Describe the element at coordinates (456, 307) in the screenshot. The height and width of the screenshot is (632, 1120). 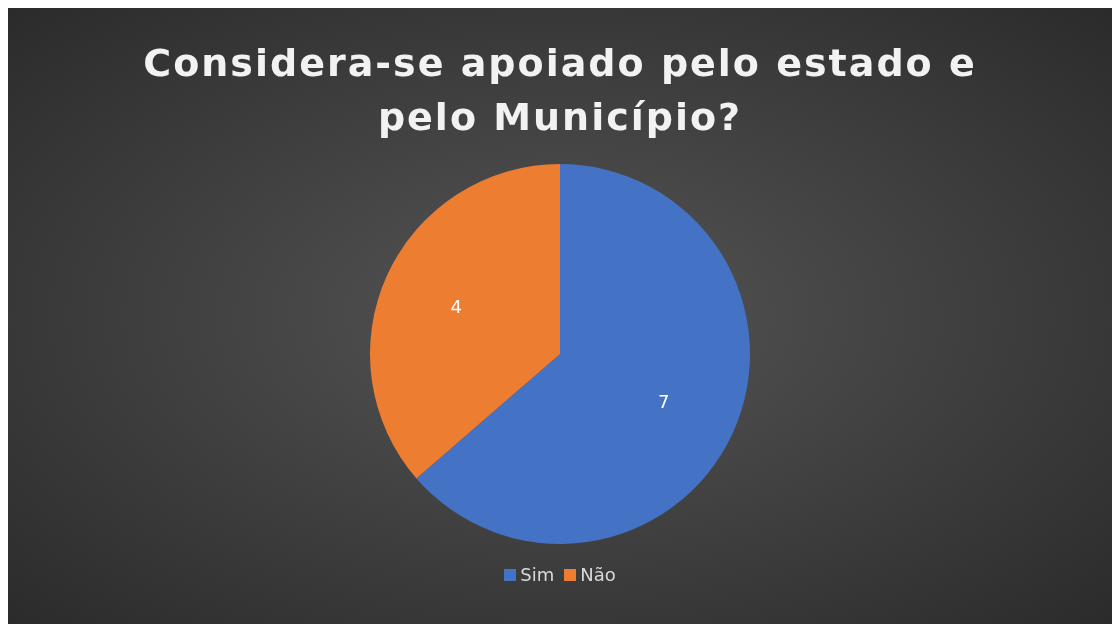
I see `data-label: 4` at that location.